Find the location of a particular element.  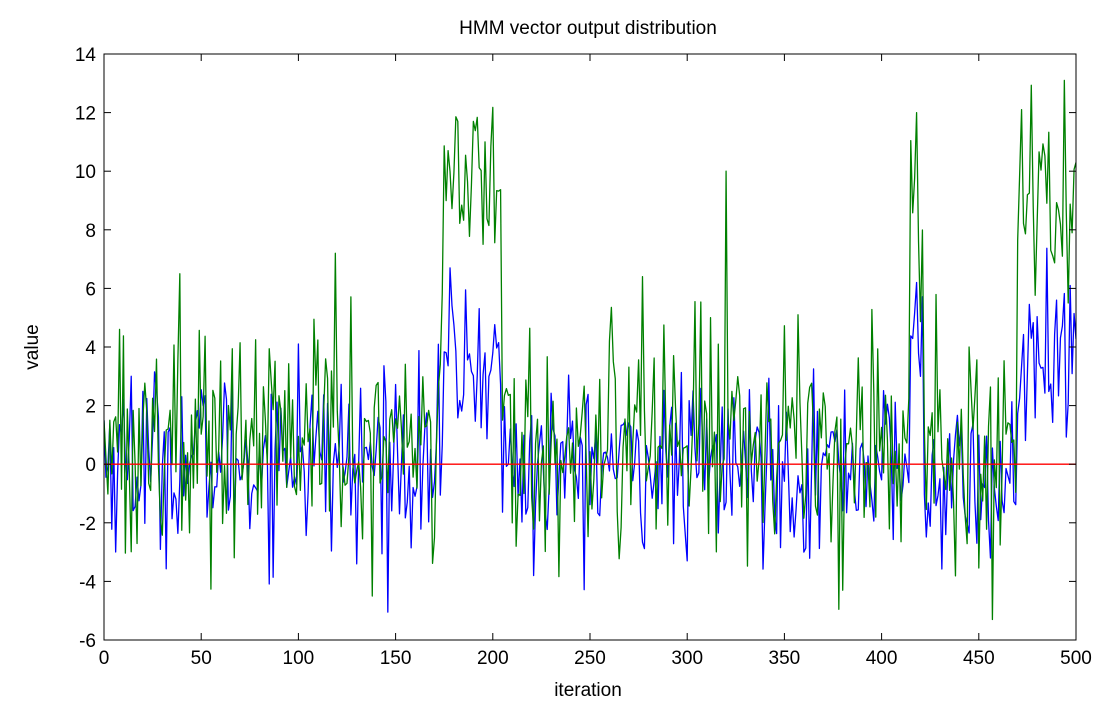

x-tick-label: 300 is located at coordinates (687, 658).